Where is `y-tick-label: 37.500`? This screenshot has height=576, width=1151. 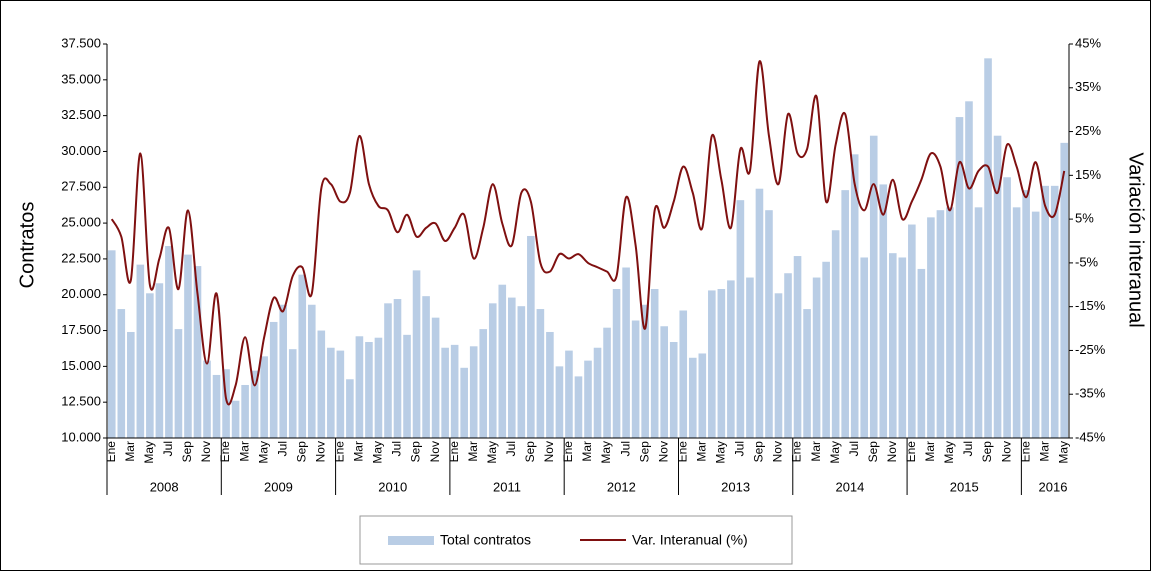 y-tick-label: 37.500 is located at coordinates (81, 42).